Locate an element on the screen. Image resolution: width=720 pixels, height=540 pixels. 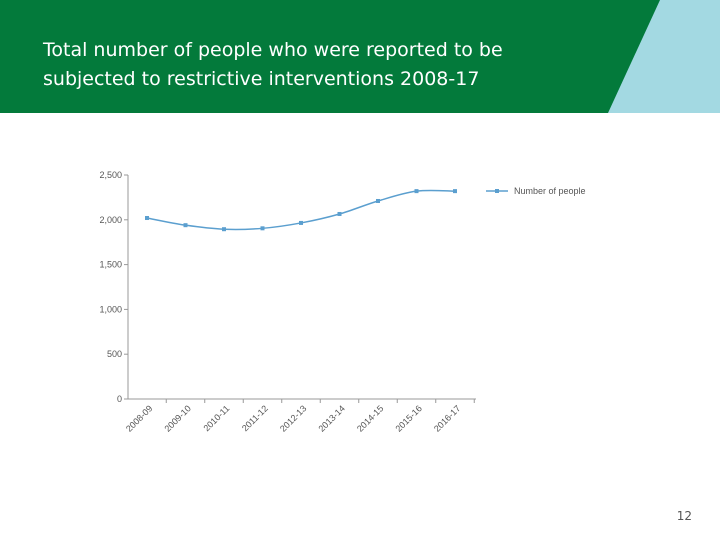
y-tick-label: 2,500 is located at coordinates (110, 175).